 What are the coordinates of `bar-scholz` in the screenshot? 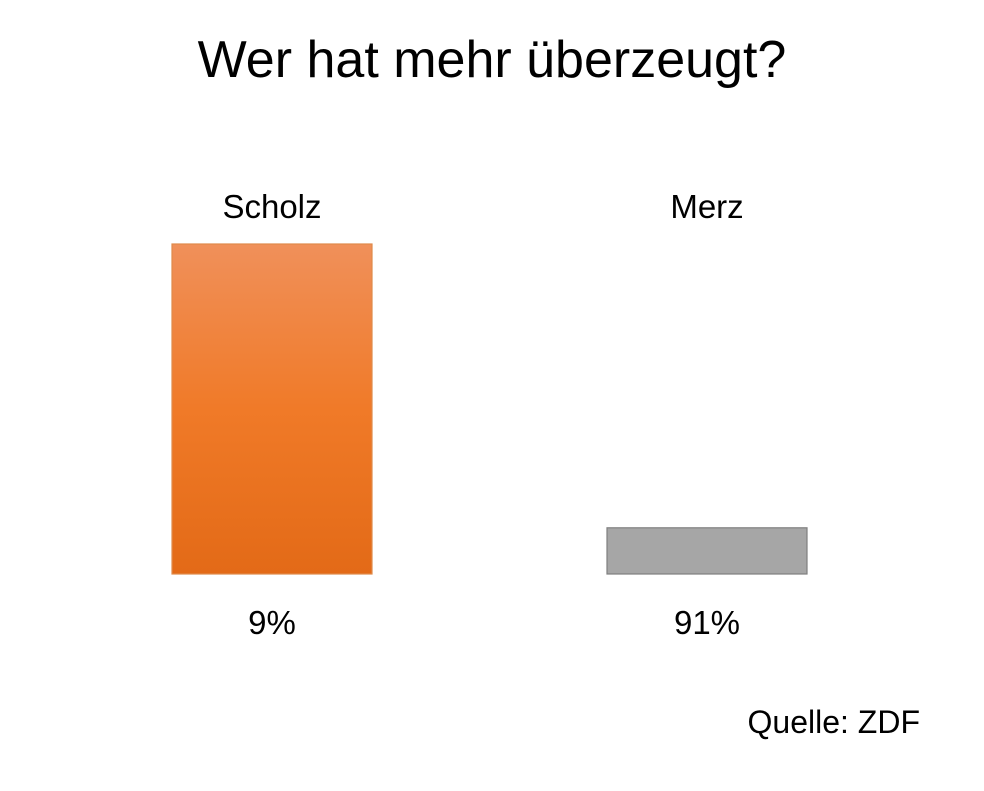 It's located at (272, 409).